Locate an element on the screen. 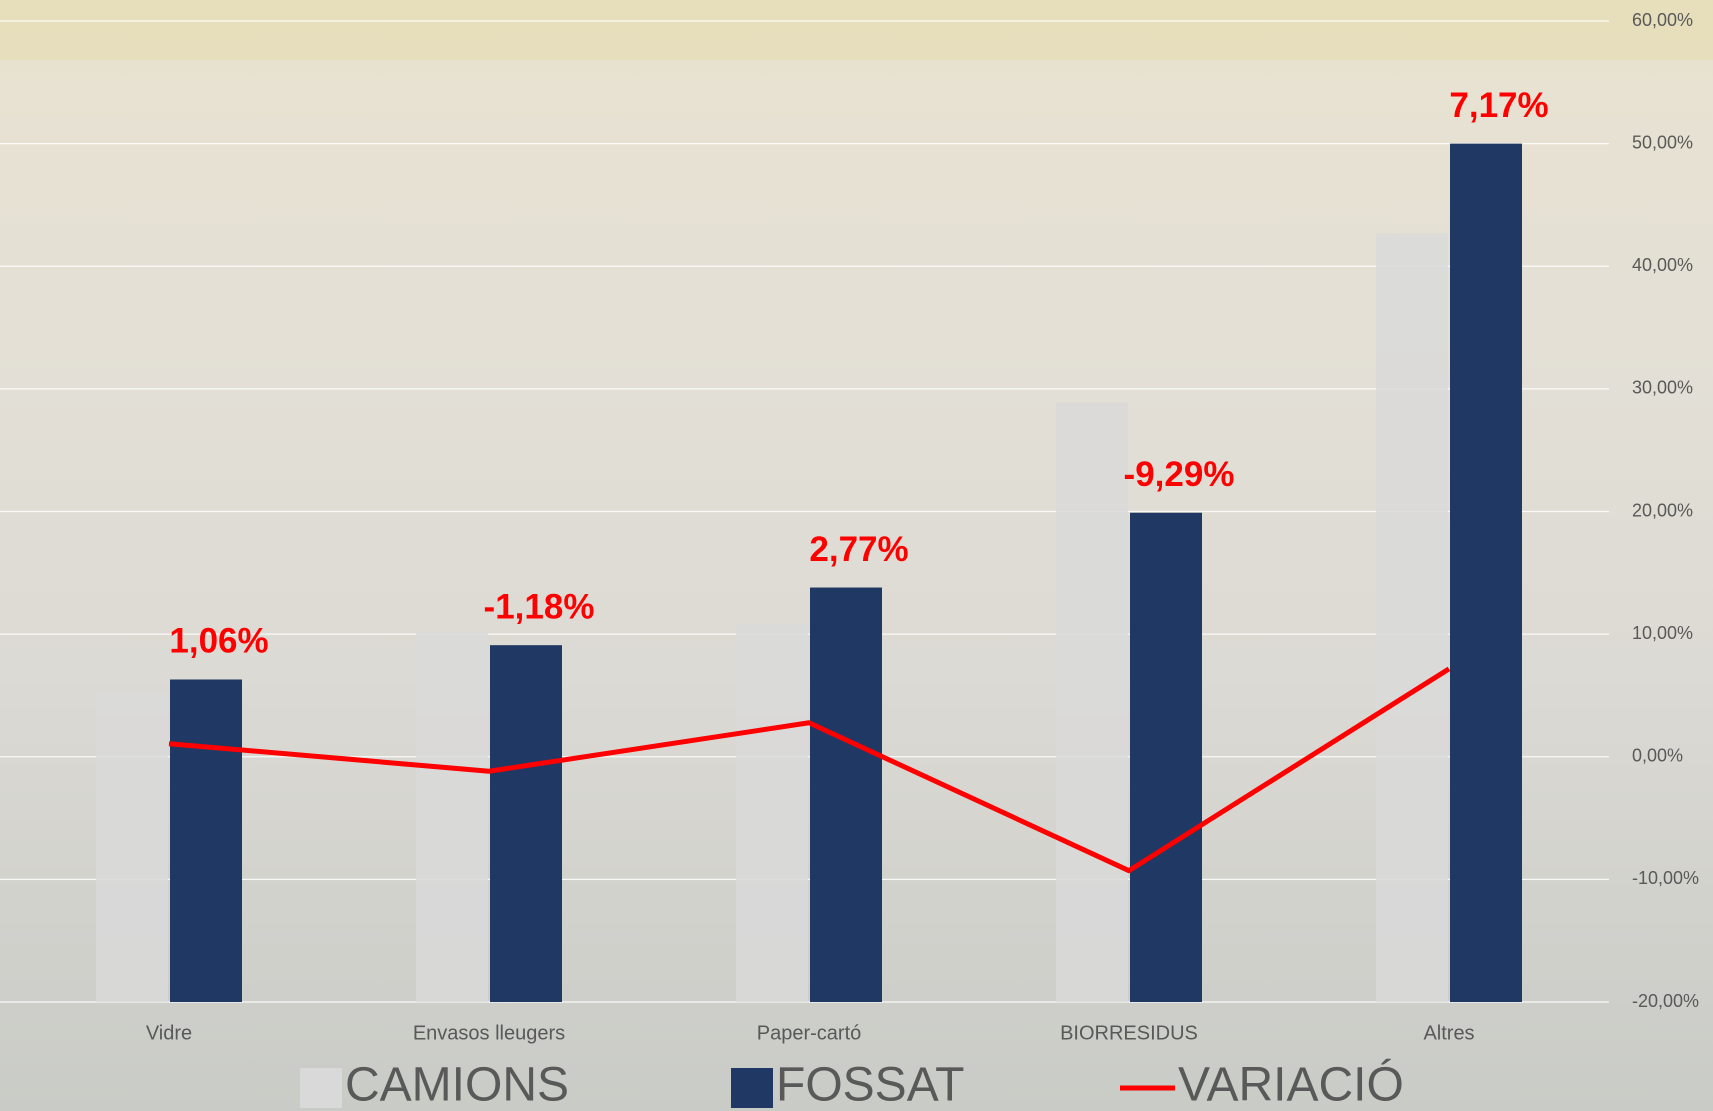  y-tick-label: 0,00% is located at coordinates (1657, 756).